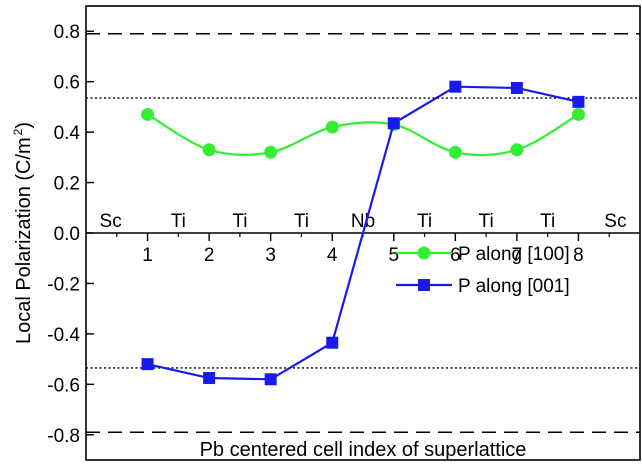 The height and width of the screenshot is (470, 642). What do you see at coordinates (363, 249) in the screenshot?
I see `x-axis-ticks: 1 2 3 4 5 6 7 8` at bounding box center [363, 249].